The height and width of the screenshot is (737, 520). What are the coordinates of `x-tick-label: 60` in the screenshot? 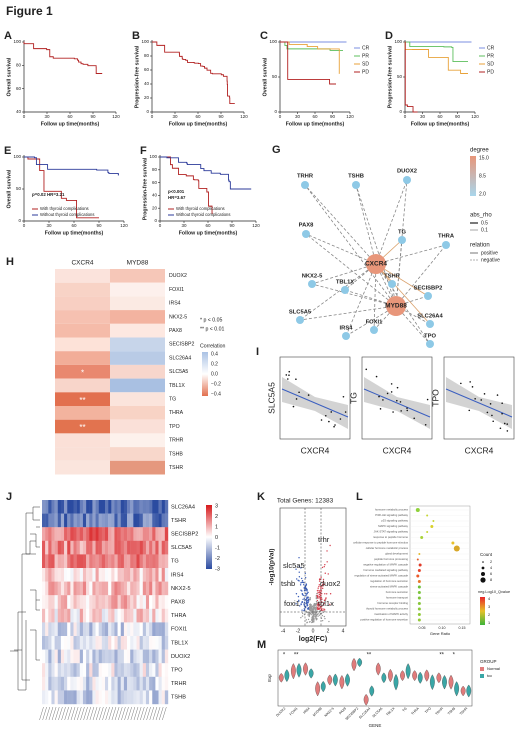 It's located at (70, 116).